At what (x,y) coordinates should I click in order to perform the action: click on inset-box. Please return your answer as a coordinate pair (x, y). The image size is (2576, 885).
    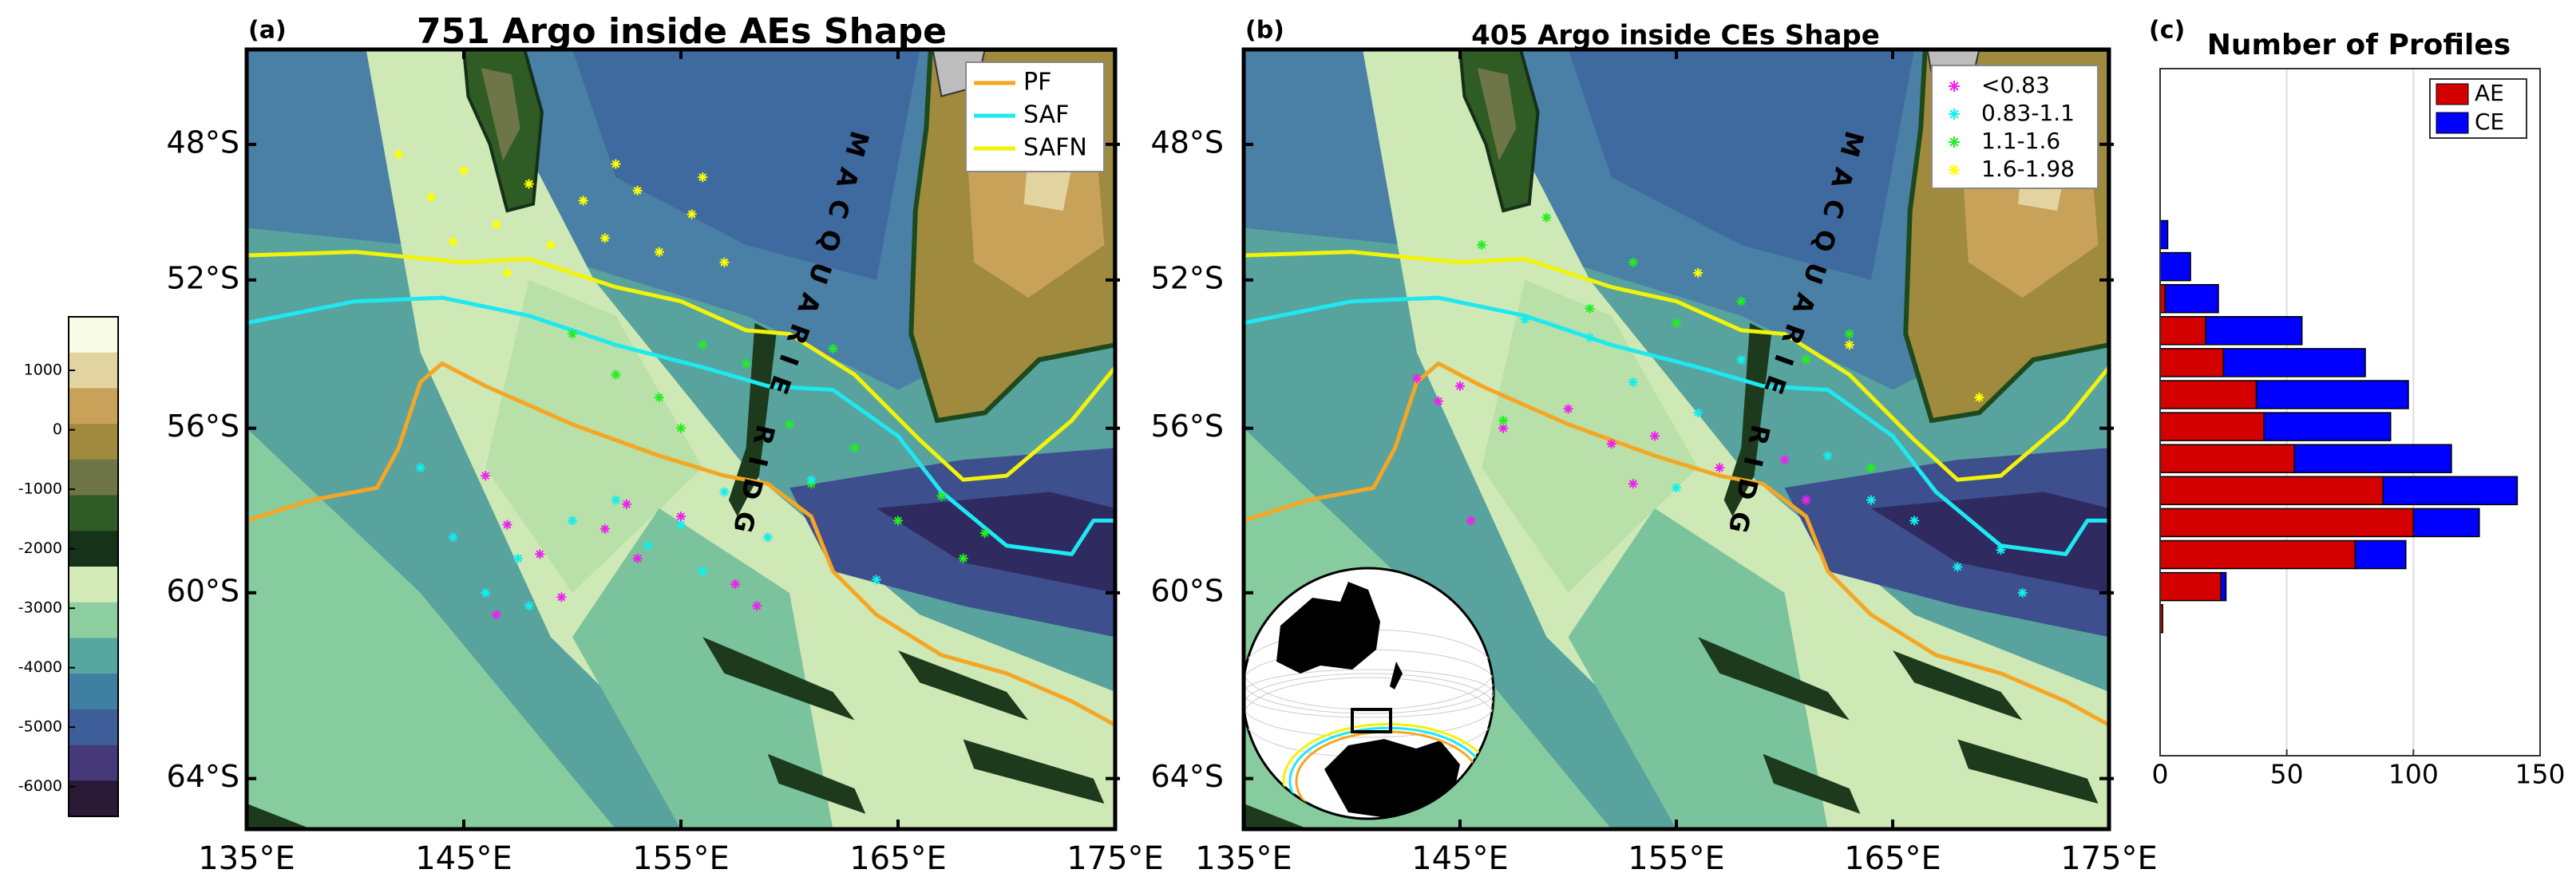
    Looking at the image, I should click on (1372, 720).